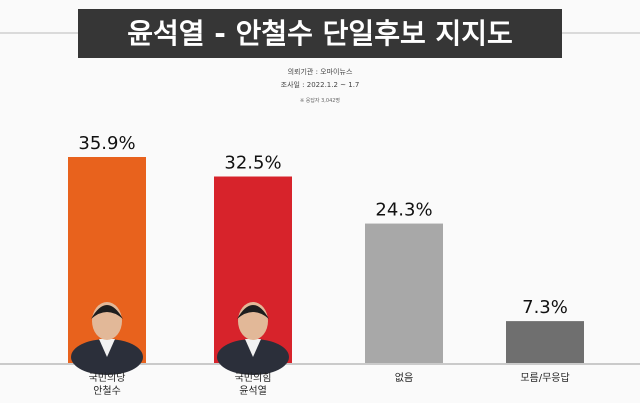  Describe the element at coordinates (404, 378) in the screenshot. I see `x-tick-label: 없음` at that location.